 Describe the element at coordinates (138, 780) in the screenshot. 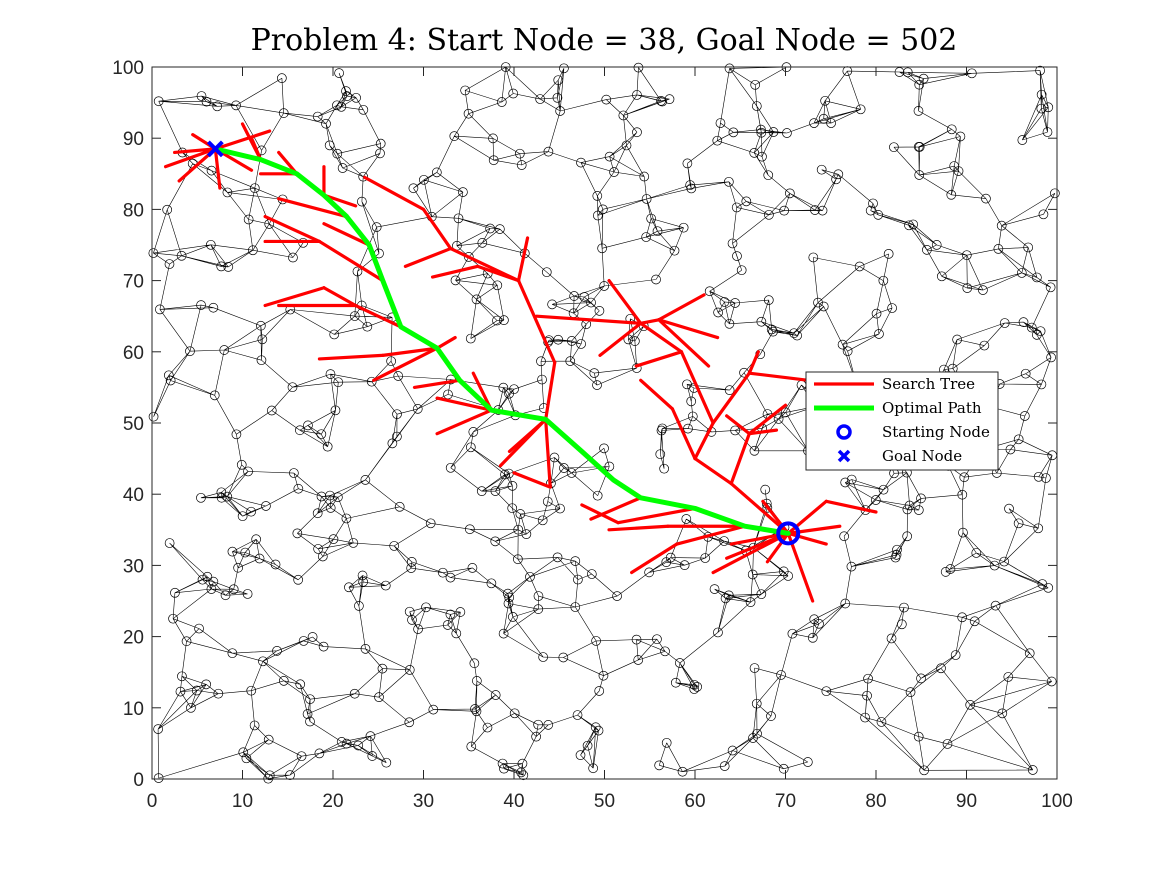

I see `y-tick-label: 0` at that location.